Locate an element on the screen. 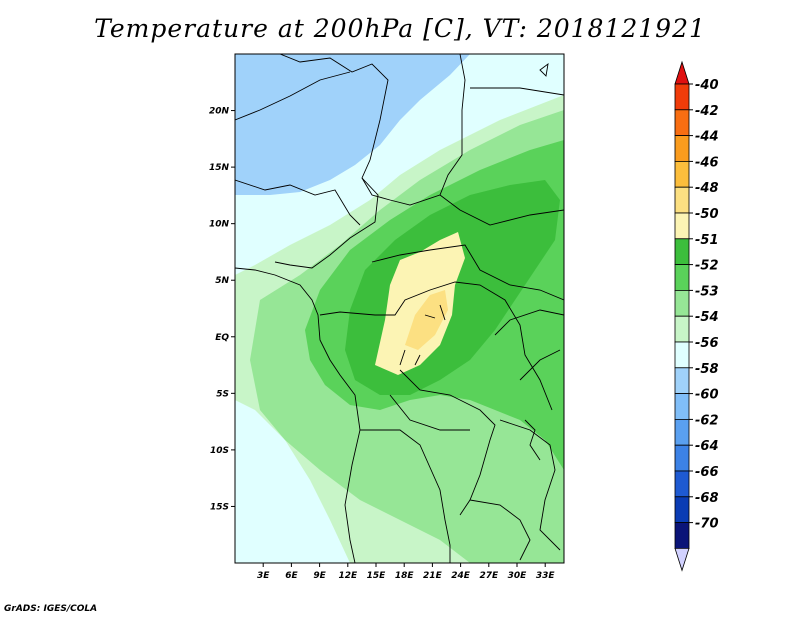  x-tick-label: 18E is located at coordinates (405, 576).